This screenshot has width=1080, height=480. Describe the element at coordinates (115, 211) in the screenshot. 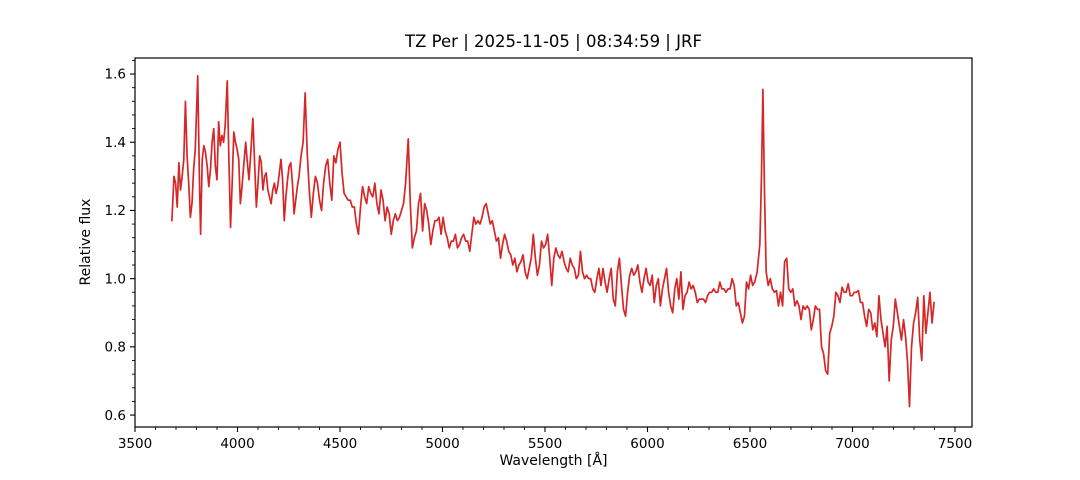

I see `y-tick-label: 1.2` at that location.